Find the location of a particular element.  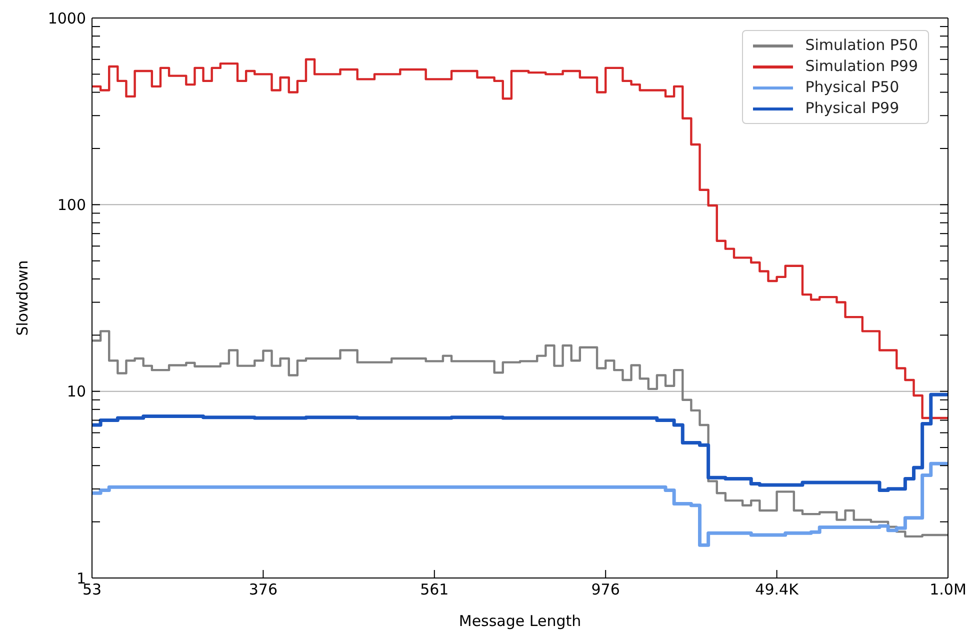

y-tick-label: 10 is located at coordinates (76, 391).